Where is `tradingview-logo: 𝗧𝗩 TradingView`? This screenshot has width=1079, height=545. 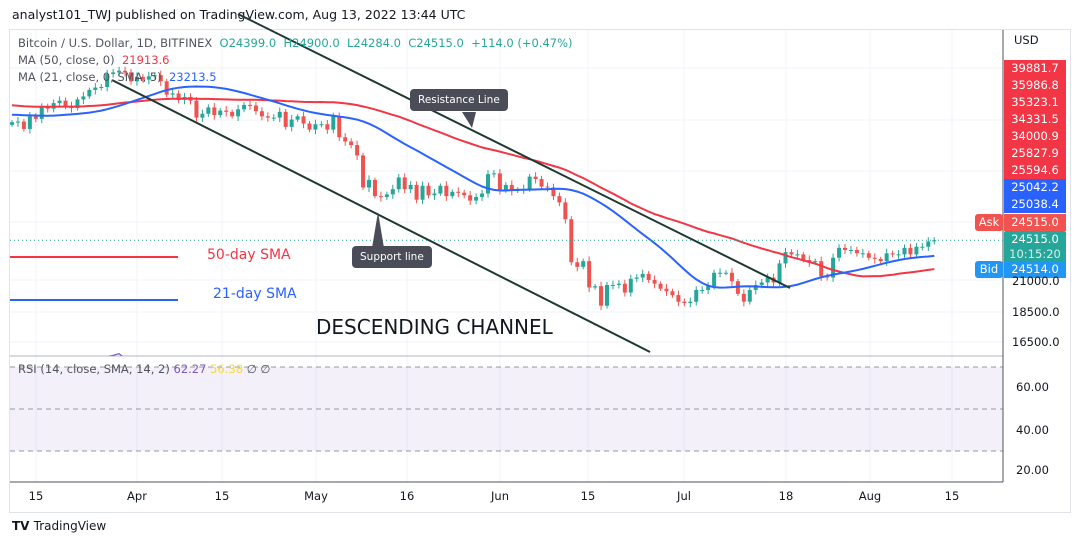 tradingview-logo: 𝗧𝗩 TradingView is located at coordinates (59, 526).